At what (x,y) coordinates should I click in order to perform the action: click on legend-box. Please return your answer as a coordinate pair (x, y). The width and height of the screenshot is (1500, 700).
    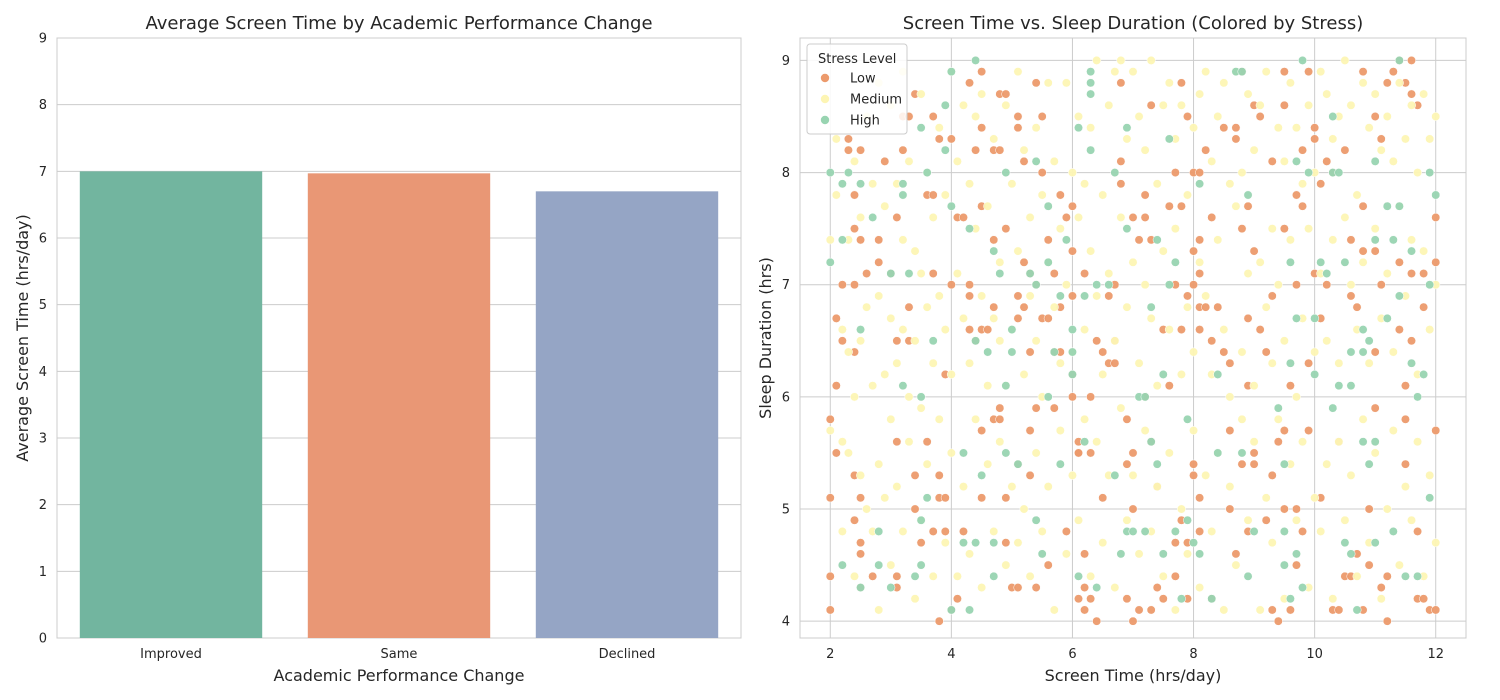
    Looking at the image, I should click on (857, 89).